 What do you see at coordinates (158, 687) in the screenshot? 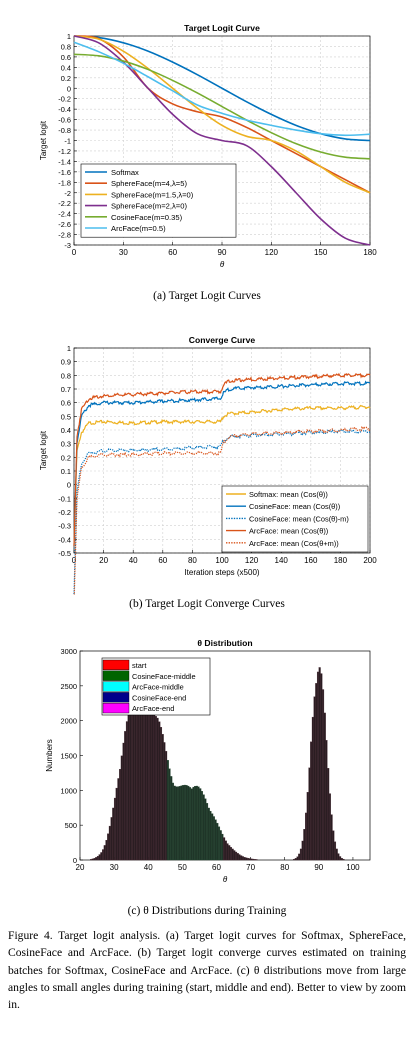
I see `legend-label: ArcFace-middle` at bounding box center [158, 687].